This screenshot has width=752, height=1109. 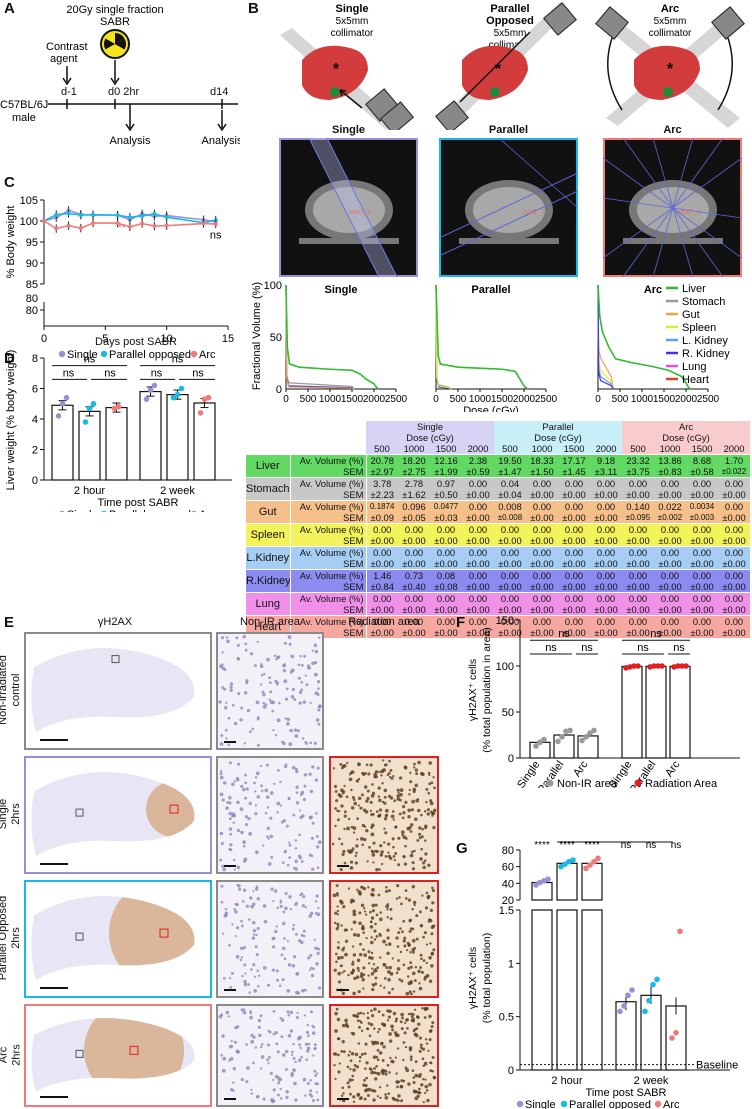 I want to click on table-cell: 0.0034, so click(x=702, y=506).